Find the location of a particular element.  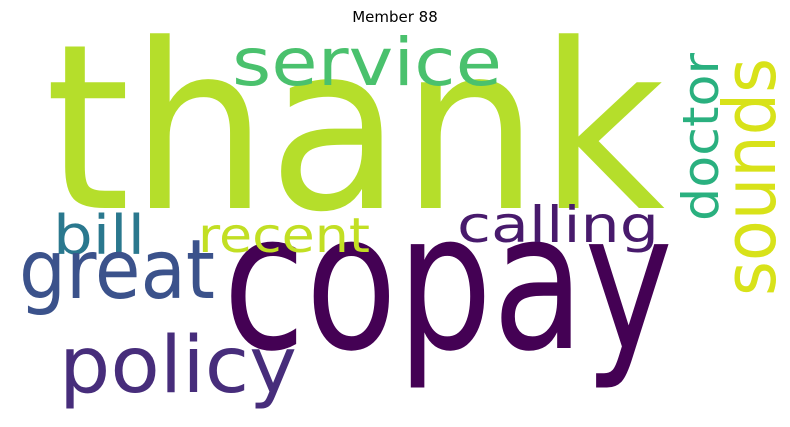

word-recent: recent is located at coordinates (284, 236).